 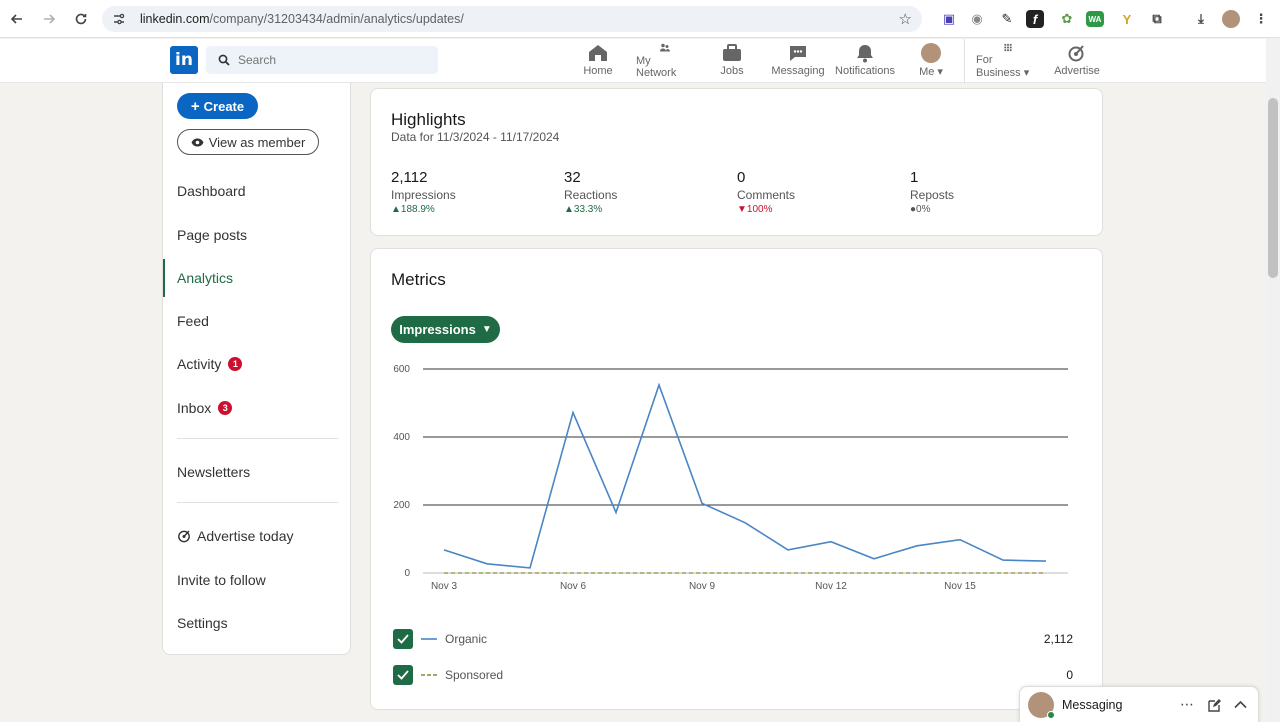 What do you see at coordinates (732, 52) in the screenshot?
I see `briefcase-icon` at bounding box center [732, 52].